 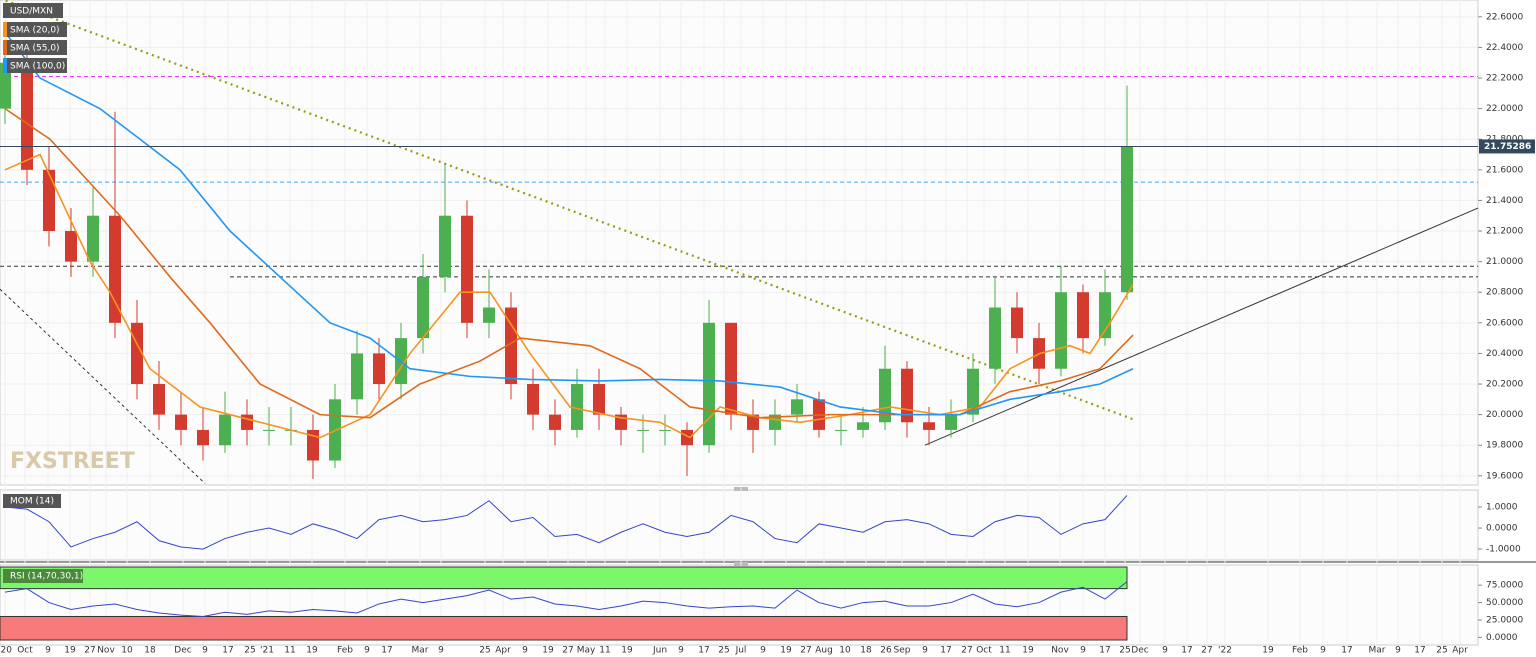 What do you see at coordinates (741, 651) in the screenshot?
I see `x-tick-label: Jul` at bounding box center [741, 651].